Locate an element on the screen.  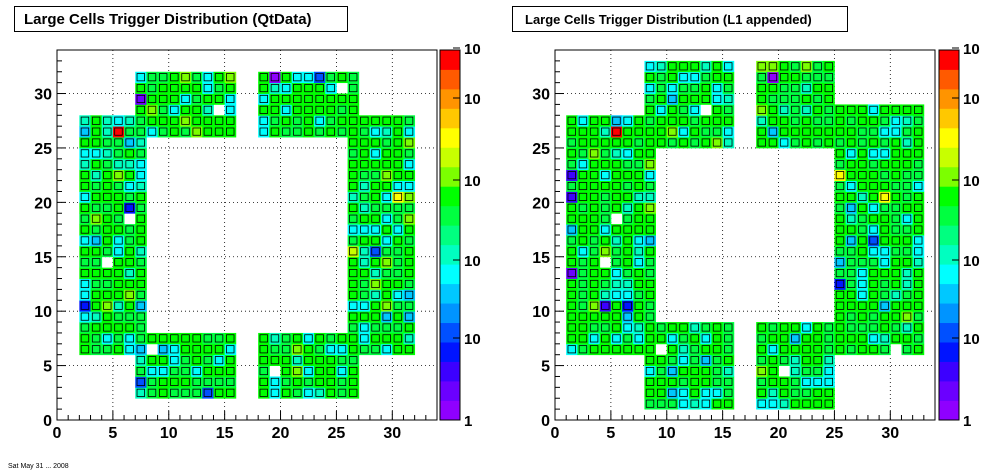
left-colorbar-label: 10 is located at coordinates (472, 49).